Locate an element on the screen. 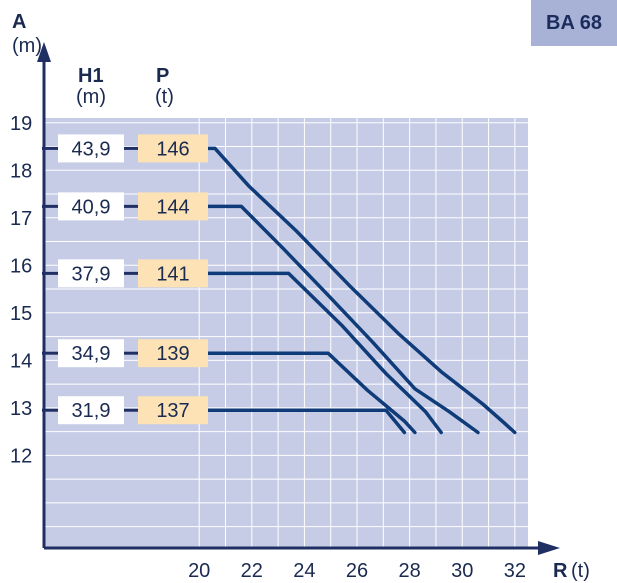  h1-value: 34,9 is located at coordinates (91, 354).